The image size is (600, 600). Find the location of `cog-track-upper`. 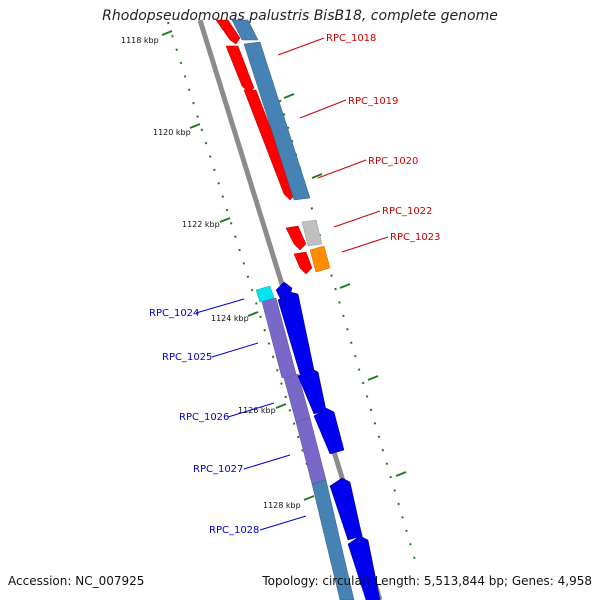

cog-track-upper is located at coordinates (271, 110).